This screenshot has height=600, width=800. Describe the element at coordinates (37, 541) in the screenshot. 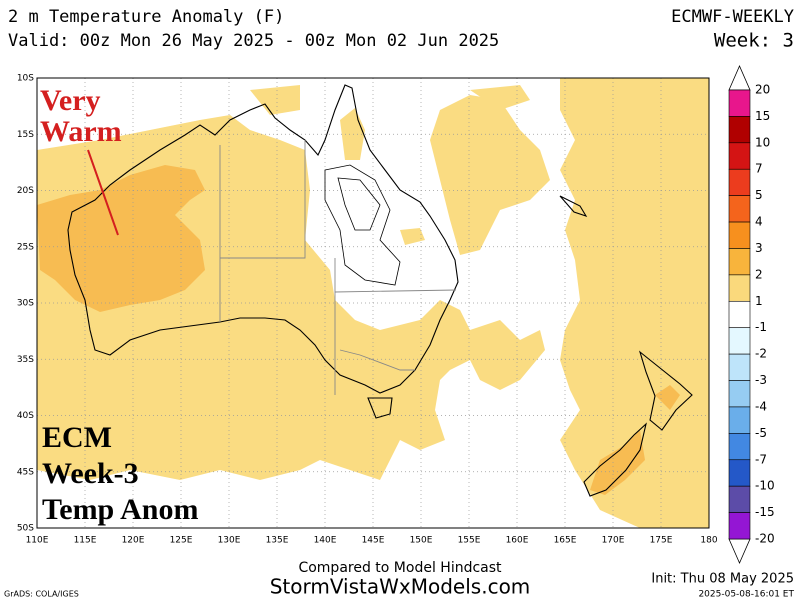

I see `lon-label: 110E` at that location.